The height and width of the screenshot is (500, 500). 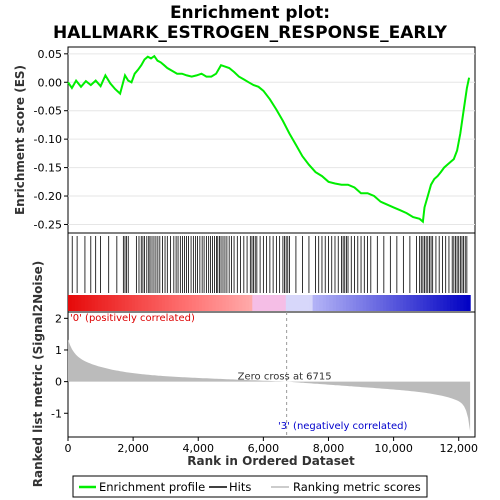 I want to click on es-ytick-label: -0.15, so click(x=48, y=168).